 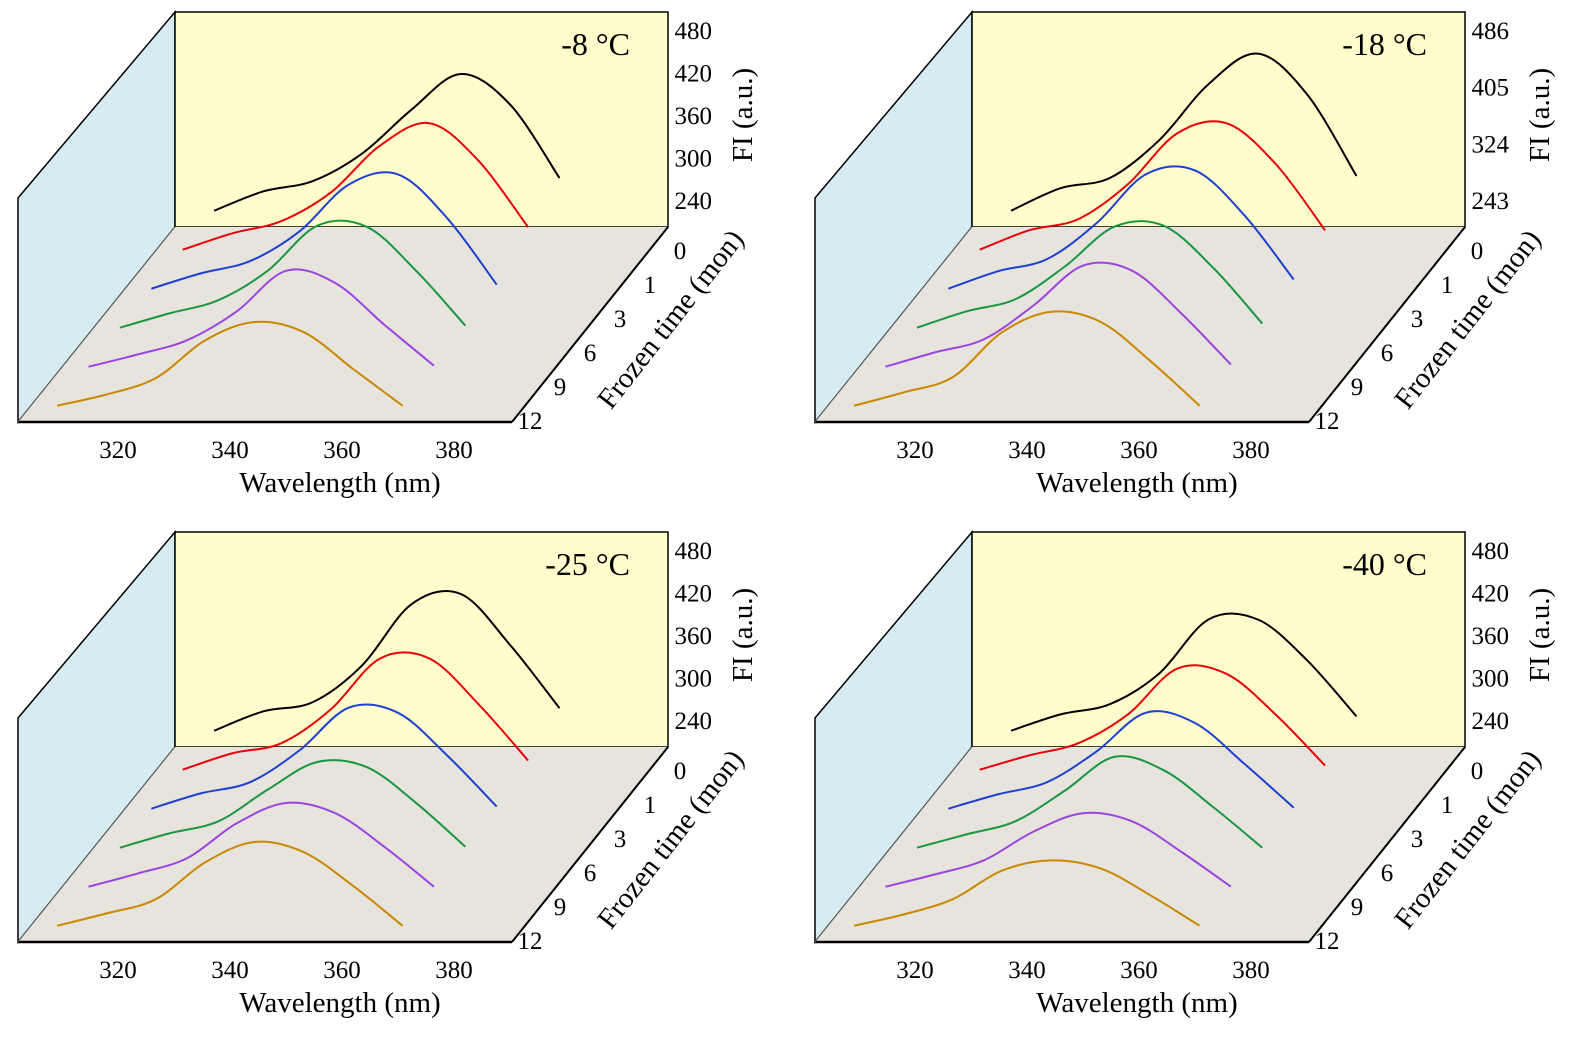 What do you see at coordinates (1491, 201) in the screenshot?
I see `y-tick-label: 243` at bounding box center [1491, 201].